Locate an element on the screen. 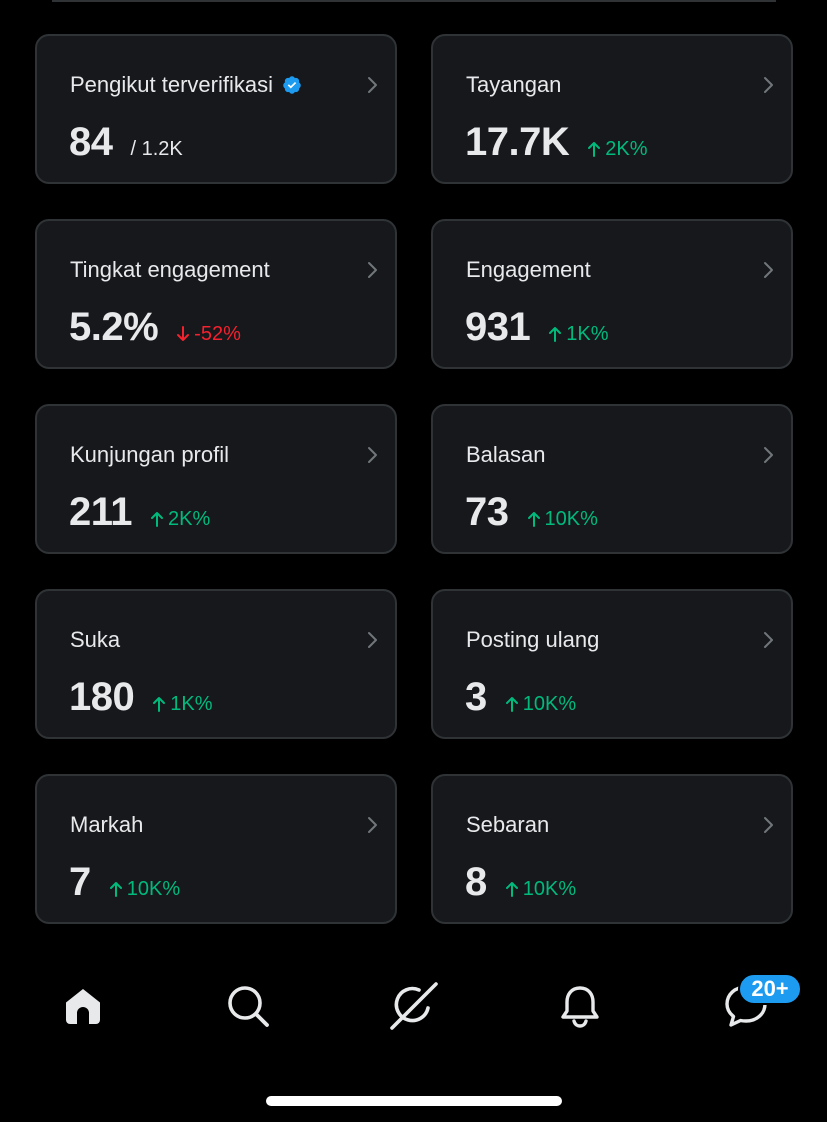  metric-label-wrap: Posting ulang is located at coordinates (532, 640).